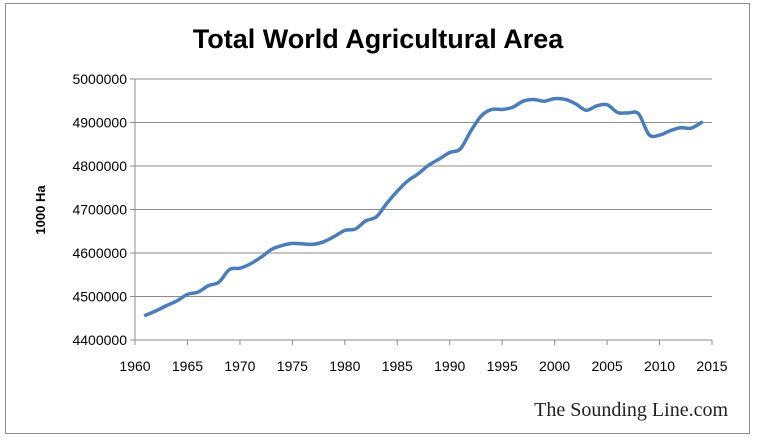  Describe the element at coordinates (502, 366) in the screenshot. I see `x-tick-label: 1995` at that location.